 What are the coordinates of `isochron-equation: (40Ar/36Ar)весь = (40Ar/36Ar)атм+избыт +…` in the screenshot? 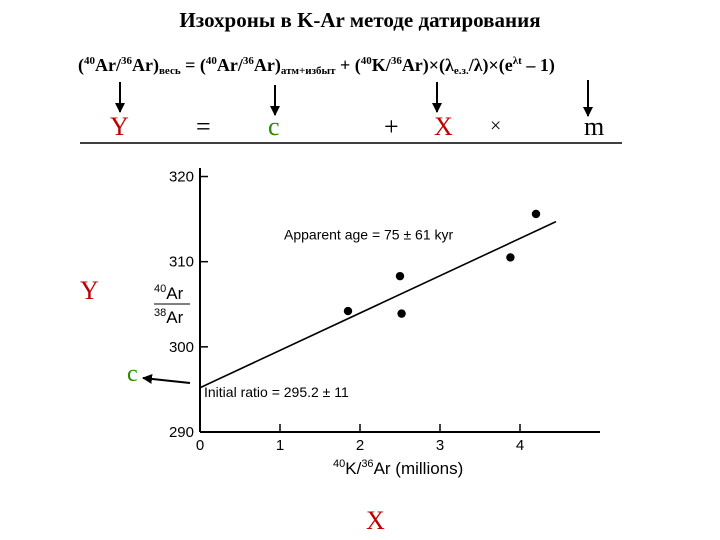 It's located at (316, 66).